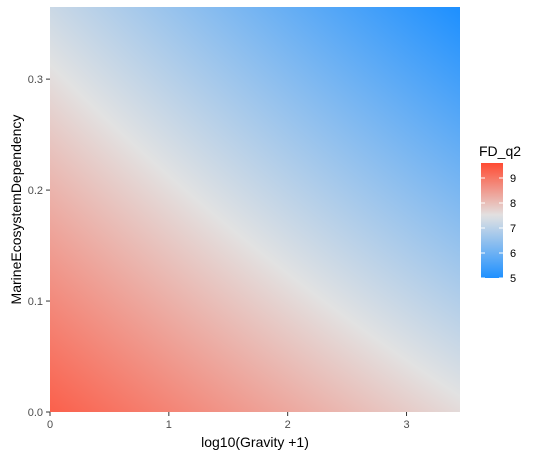  I want to click on y-axis-title: MarineEcosystemDependency, so click(16, 210).